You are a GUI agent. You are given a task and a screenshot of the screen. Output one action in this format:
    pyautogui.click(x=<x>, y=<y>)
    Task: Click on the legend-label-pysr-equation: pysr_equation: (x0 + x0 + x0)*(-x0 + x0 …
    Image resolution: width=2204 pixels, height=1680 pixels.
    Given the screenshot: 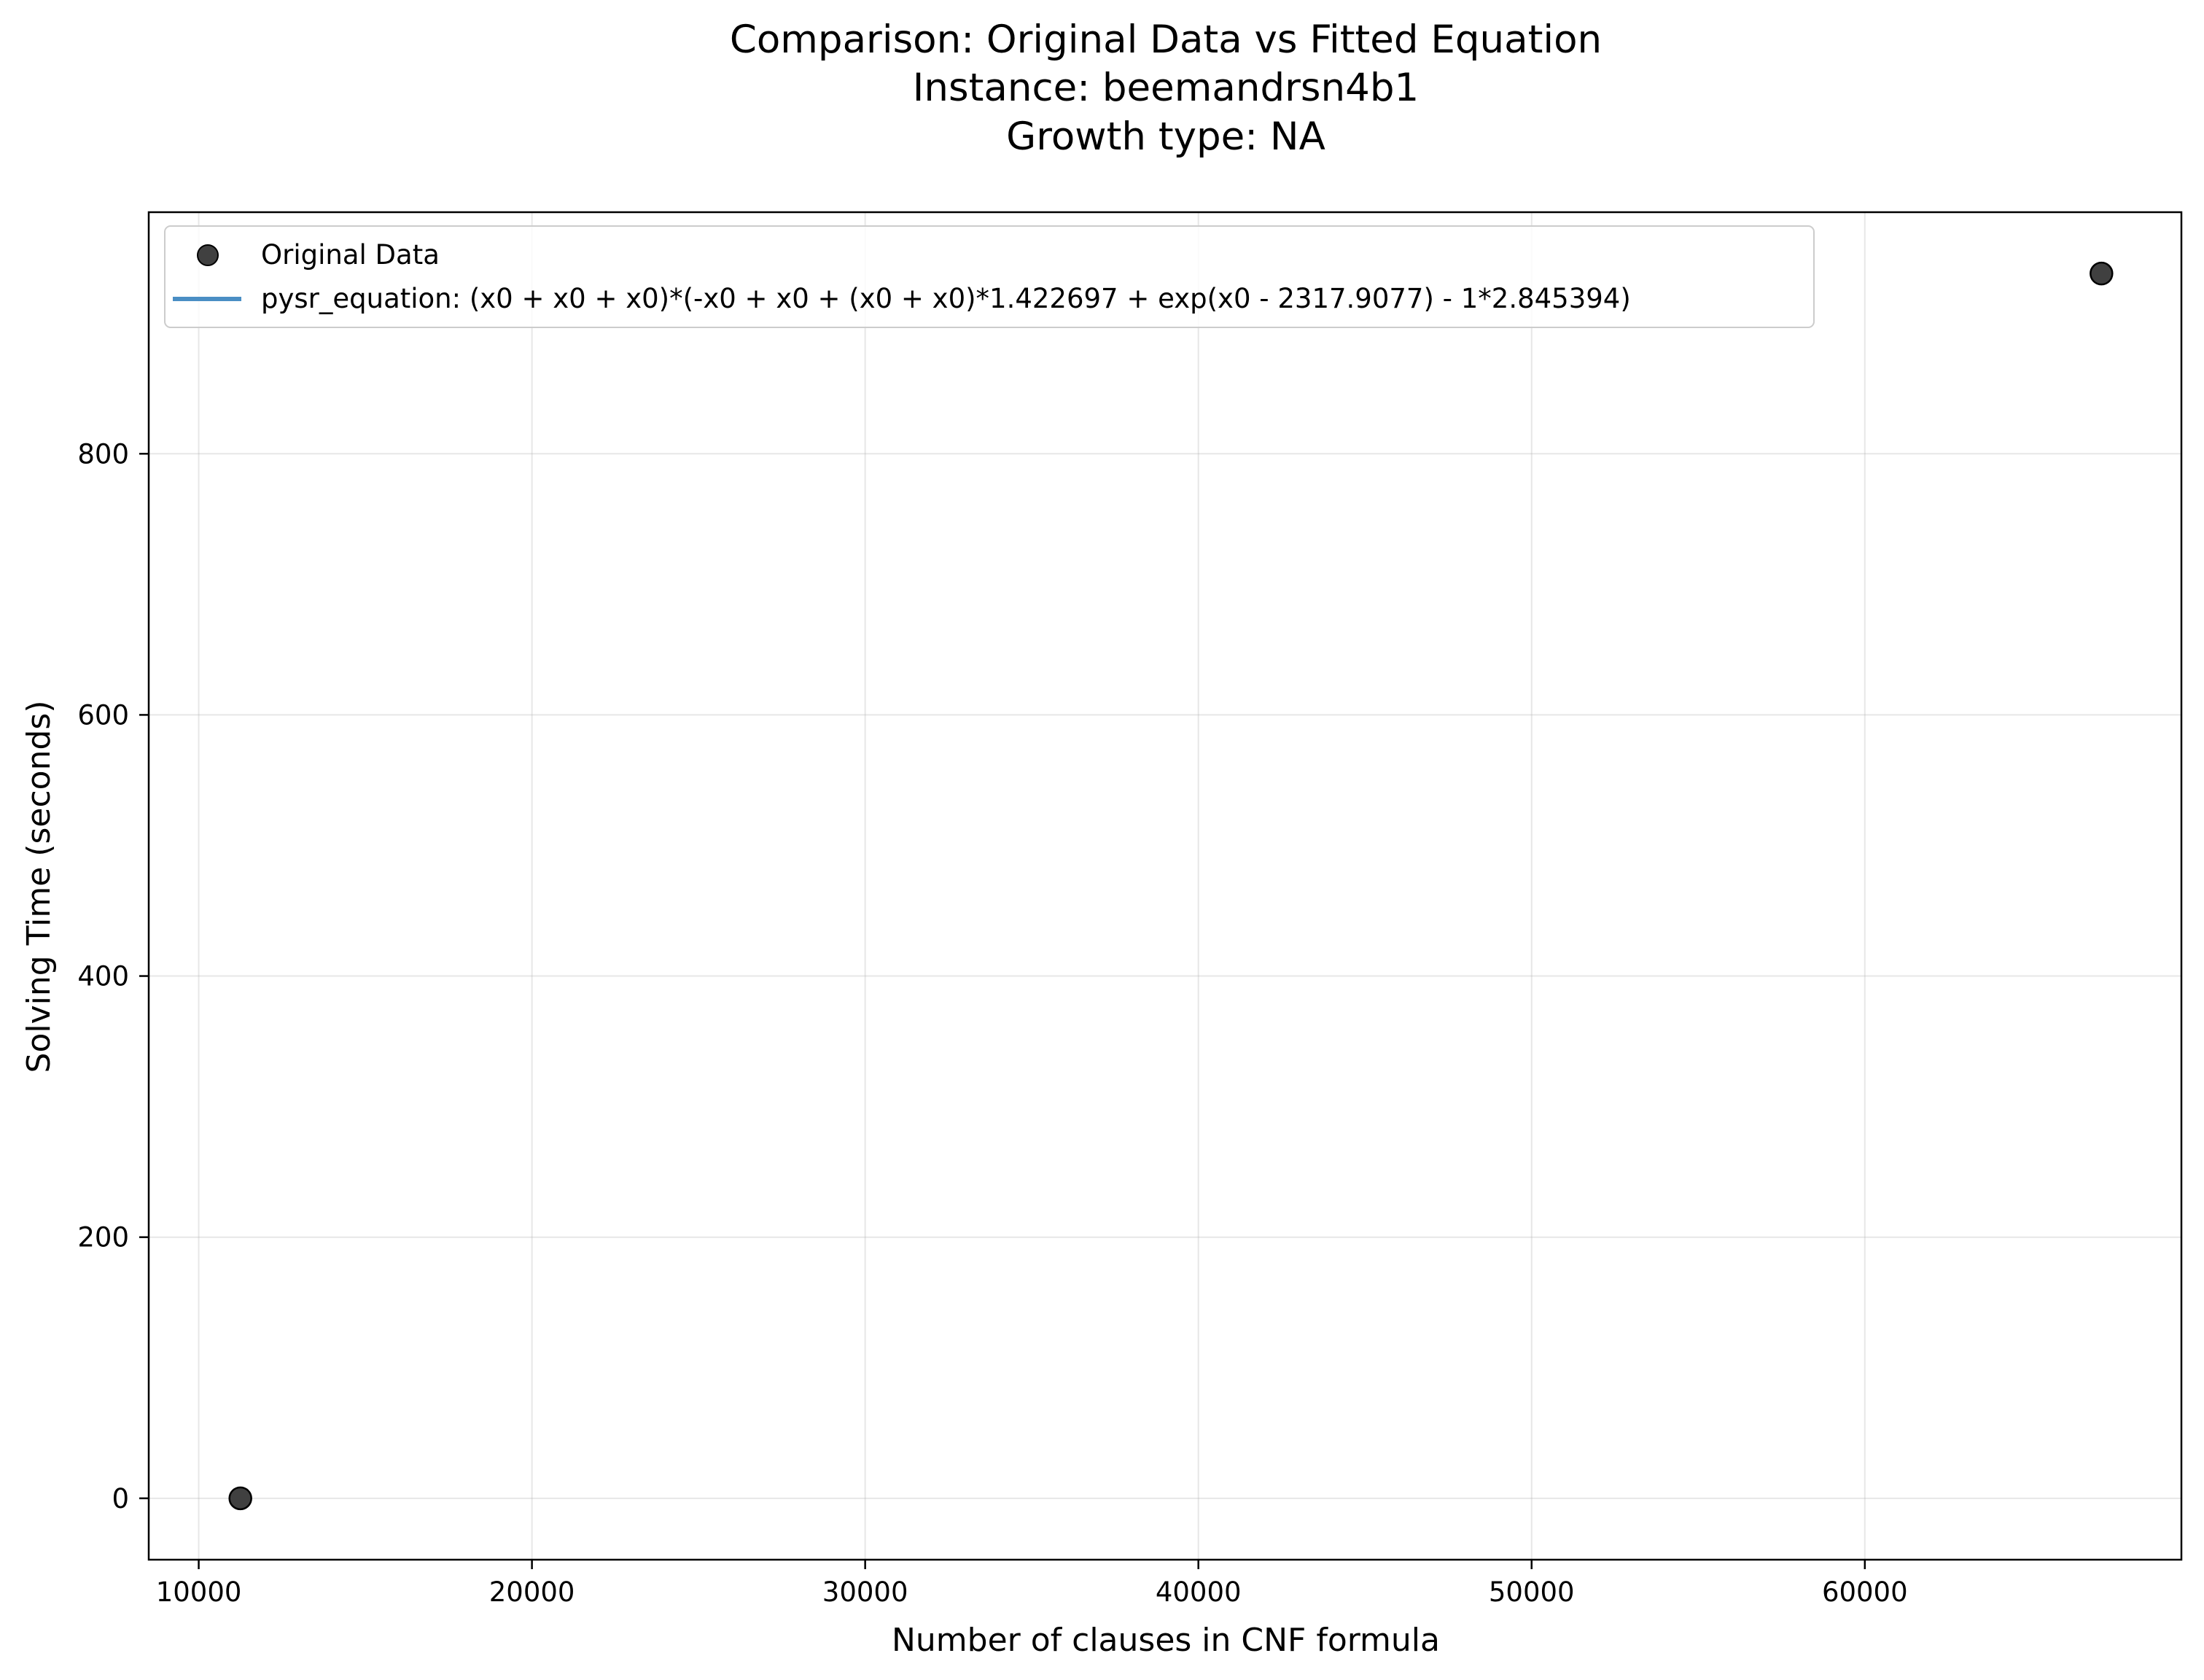 What is the action you would take?
    pyautogui.click(x=946, y=298)
    